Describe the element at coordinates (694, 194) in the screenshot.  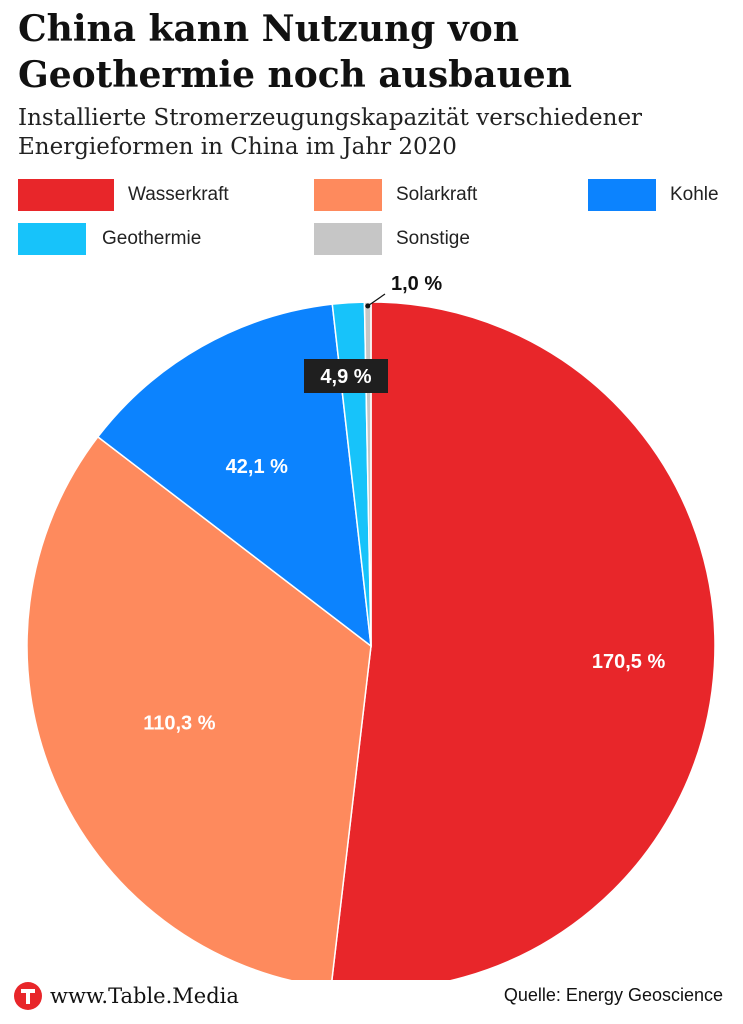
I see `legend-label-kohle: Kohle` at that location.